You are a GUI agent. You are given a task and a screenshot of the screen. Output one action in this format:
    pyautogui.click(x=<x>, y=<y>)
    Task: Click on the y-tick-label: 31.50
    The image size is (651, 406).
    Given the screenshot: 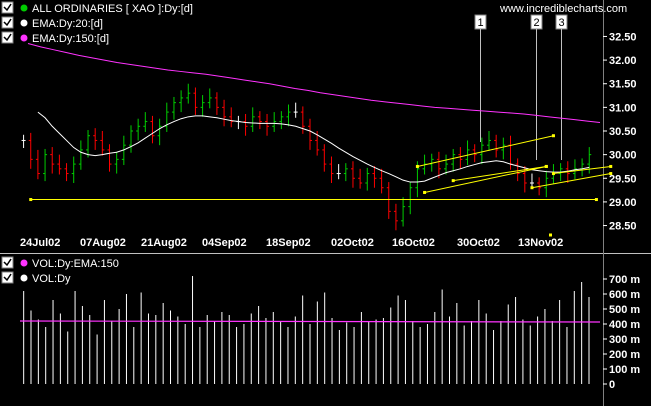 What is the action you would take?
    pyautogui.click(x=623, y=85)
    